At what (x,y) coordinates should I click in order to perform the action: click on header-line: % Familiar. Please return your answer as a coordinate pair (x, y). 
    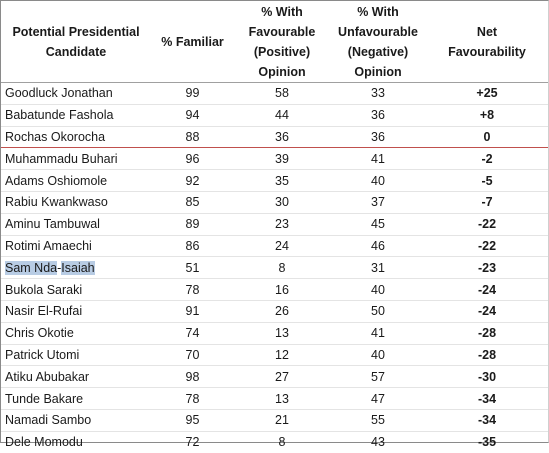
    Looking at the image, I should click on (192, 41).